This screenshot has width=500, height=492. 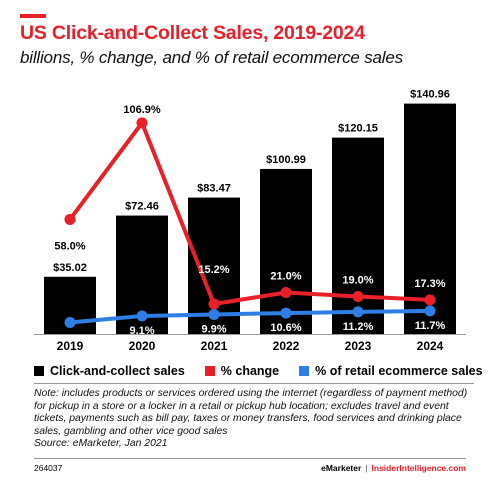 I want to click on pct-change-label-2022: 21.0%, so click(x=285, y=277).